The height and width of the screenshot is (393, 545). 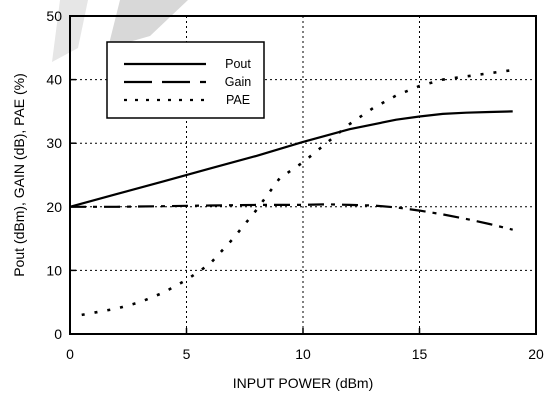 I want to click on y-tick-label: 30, so click(x=54, y=143).